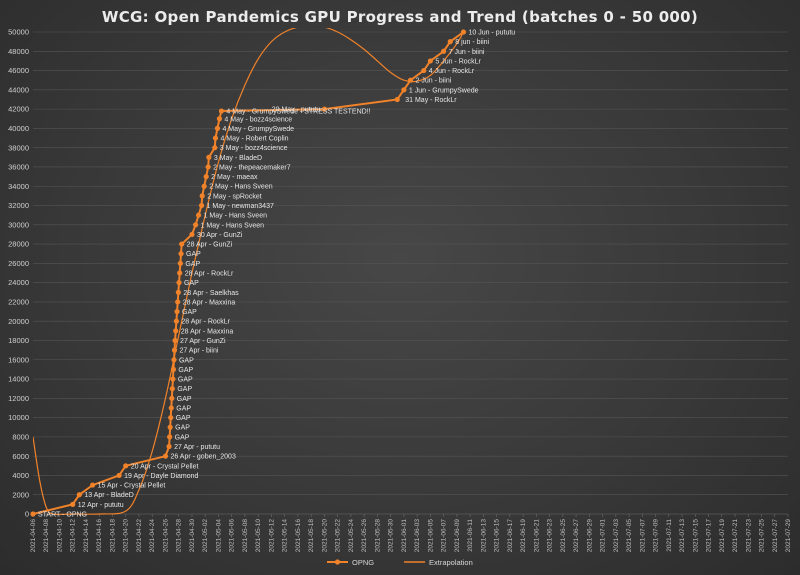 The image size is (800, 575). I want to click on y-tick-label: 36000, so click(18, 167).